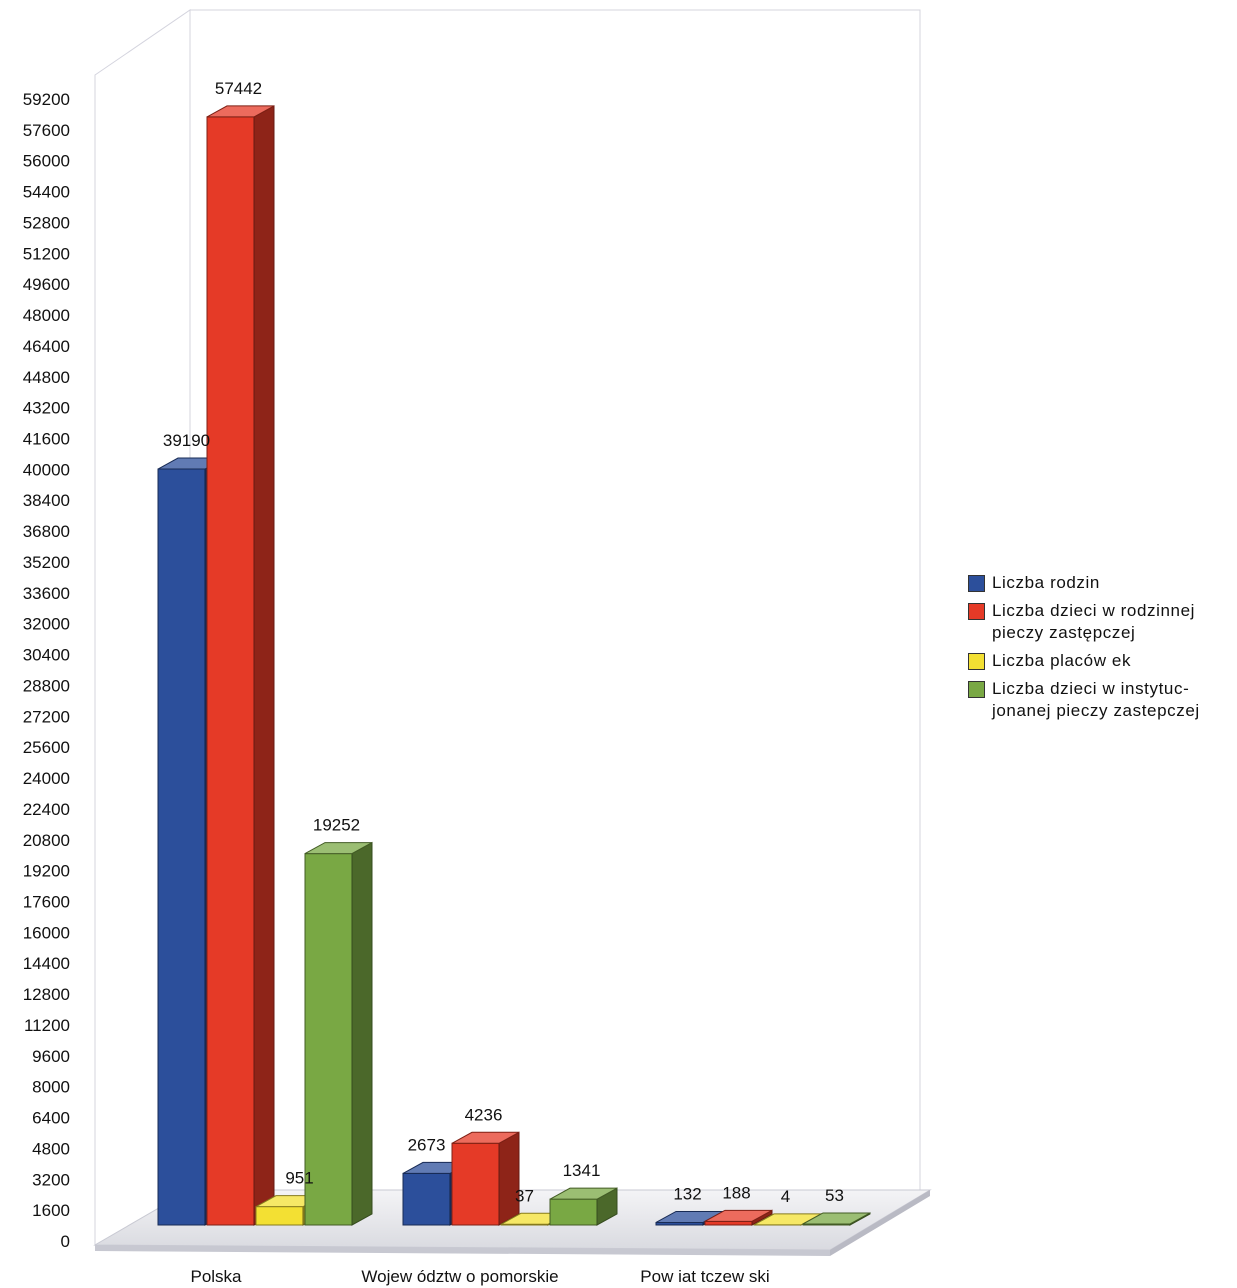 This screenshot has width=1237, height=1288. What do you see at coordinates (46, 315) in the screenshot?
I see `y-tick-label: 48000` at bounding box center [46, 315].